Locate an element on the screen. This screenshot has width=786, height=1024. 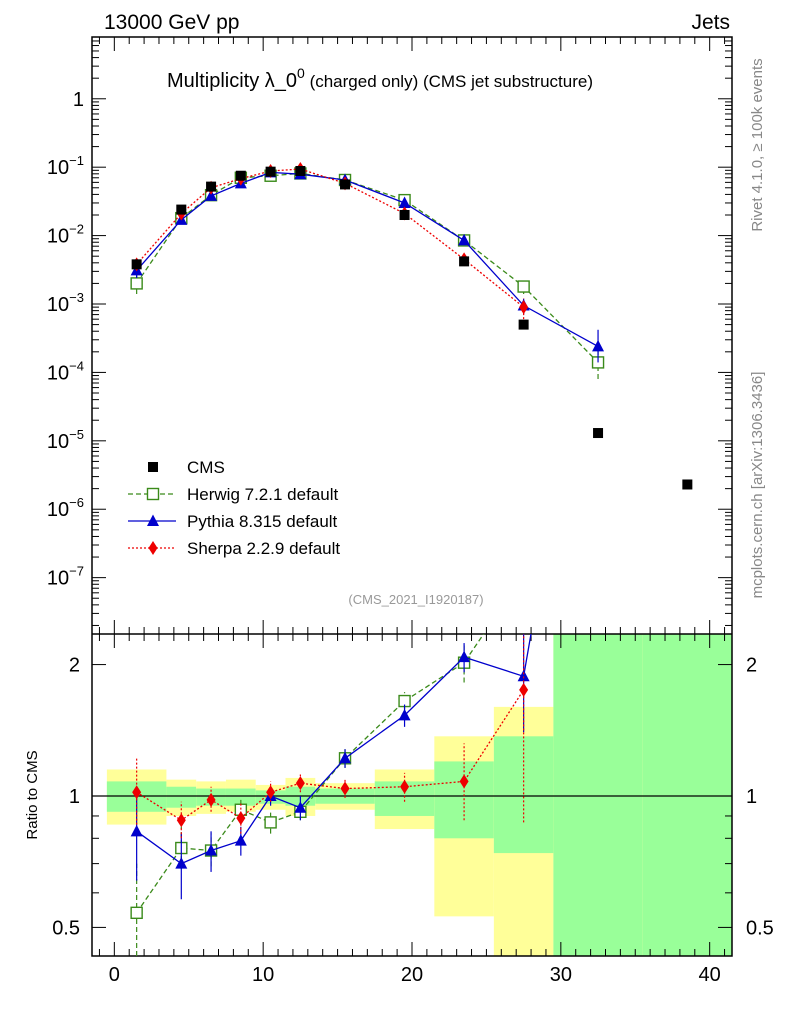
y-tick-label: 10⁻² is located at coordinates (65, 235).